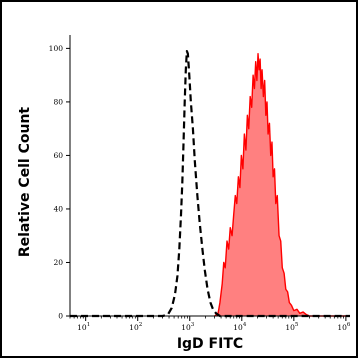  Describe the element at coordinates (188, 327) in the screenshot. I see `x-tick-label: 10³` at that location.